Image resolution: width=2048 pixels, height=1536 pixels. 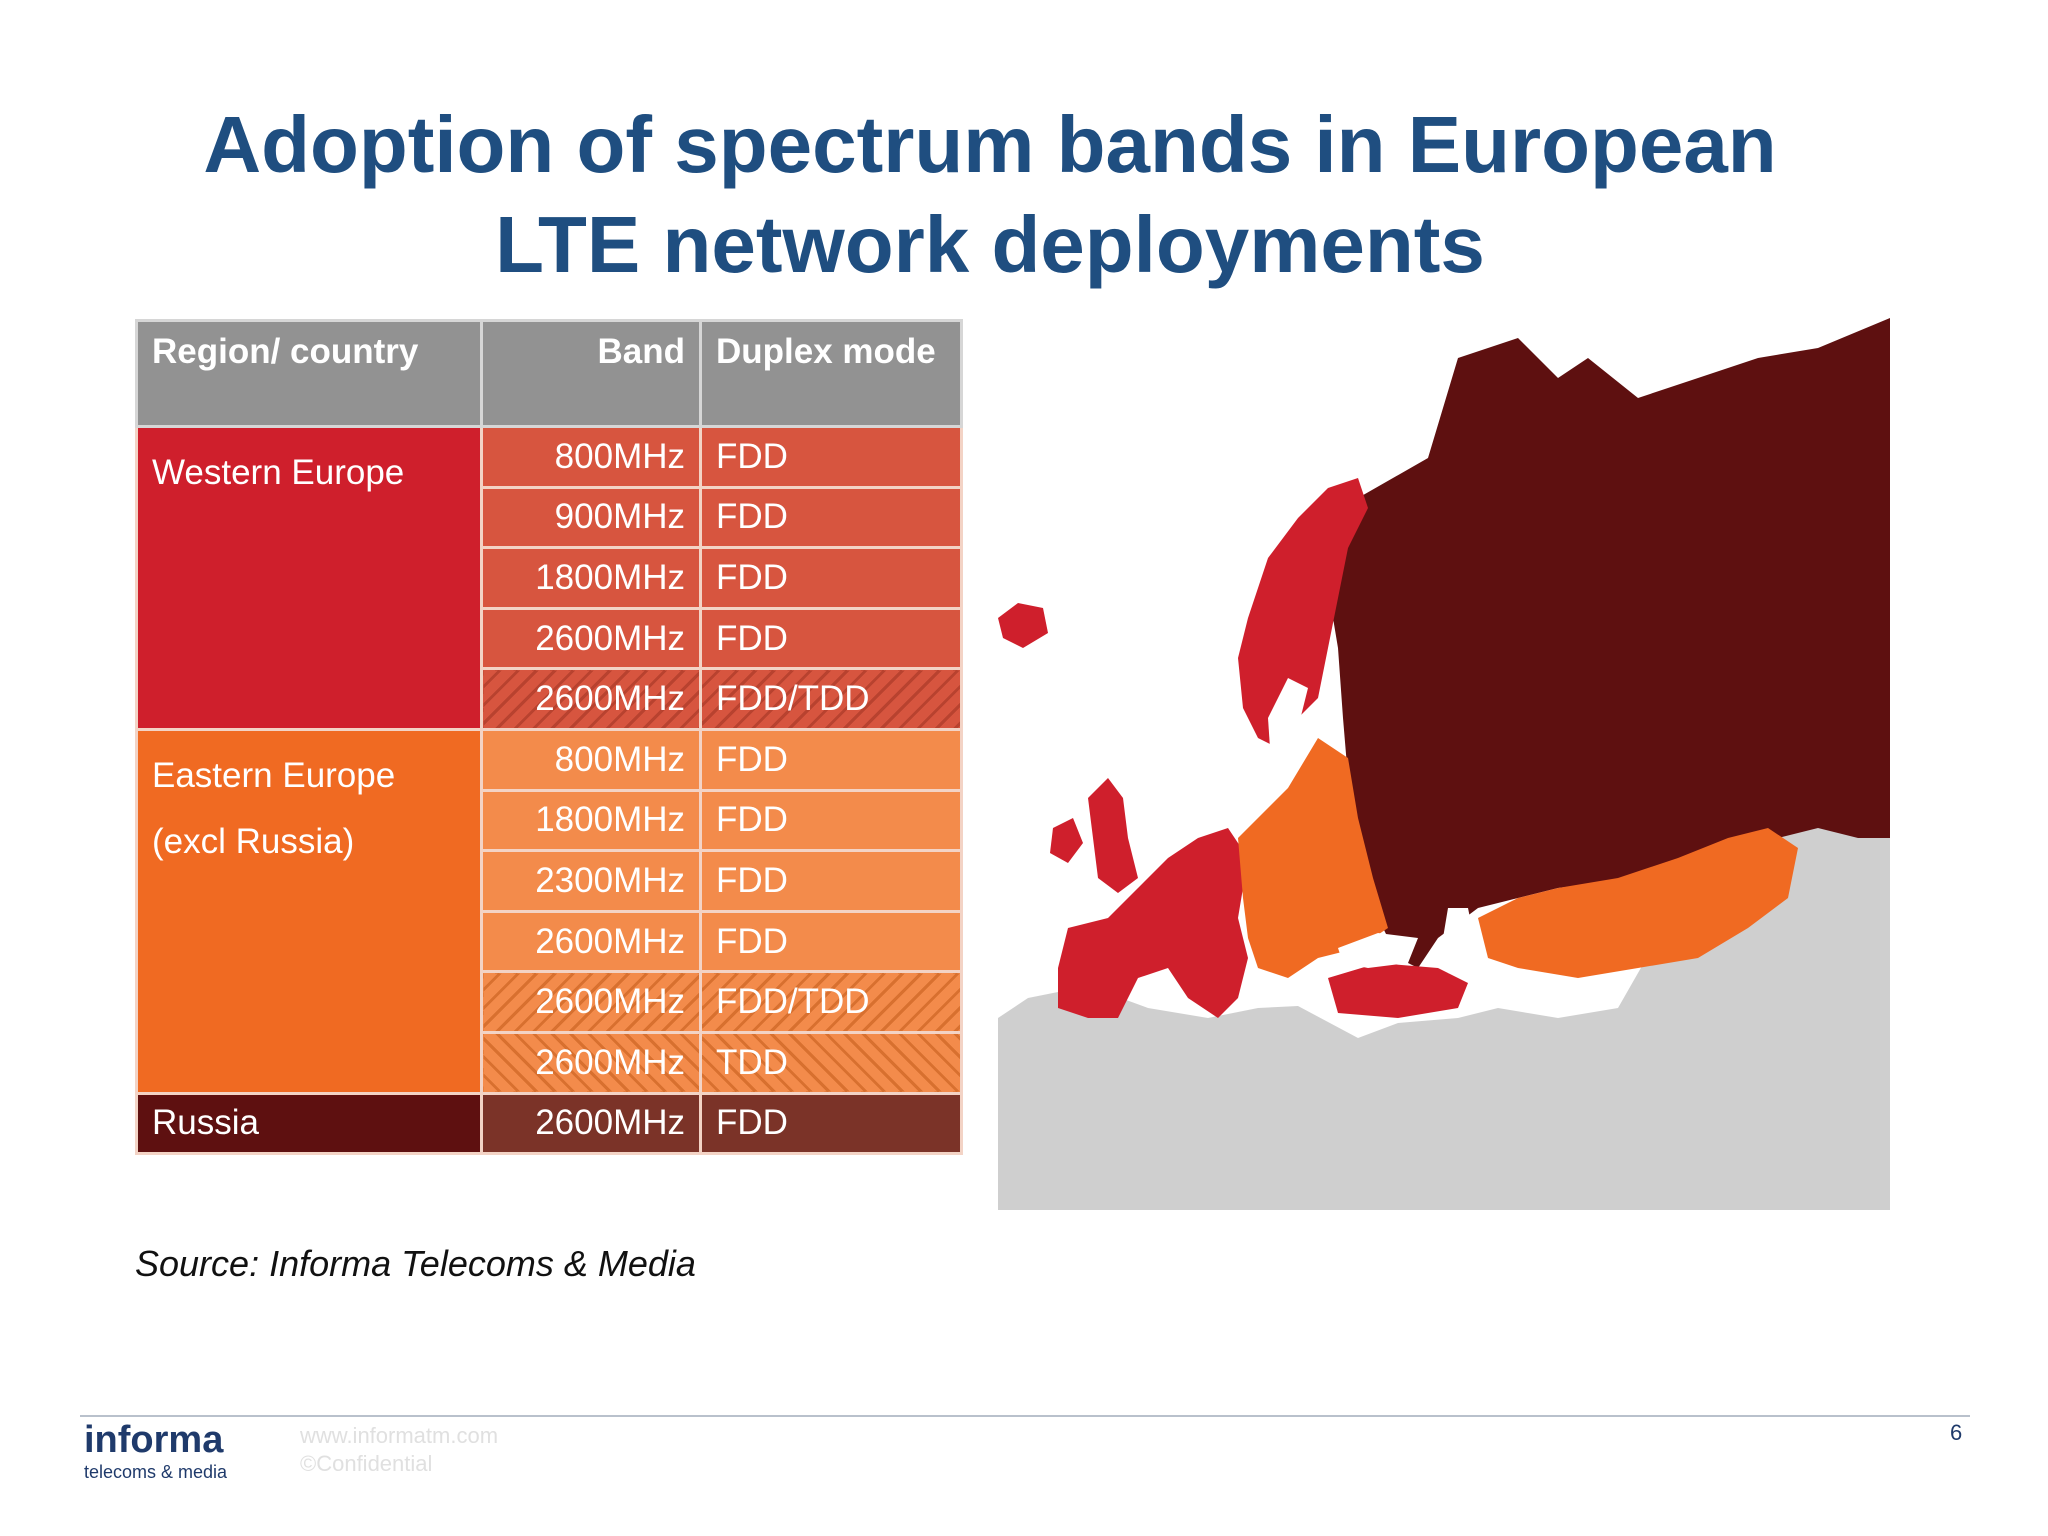 I want to click on table-row: Russia 2600MHz FDD, so click(x=549, y=1123).